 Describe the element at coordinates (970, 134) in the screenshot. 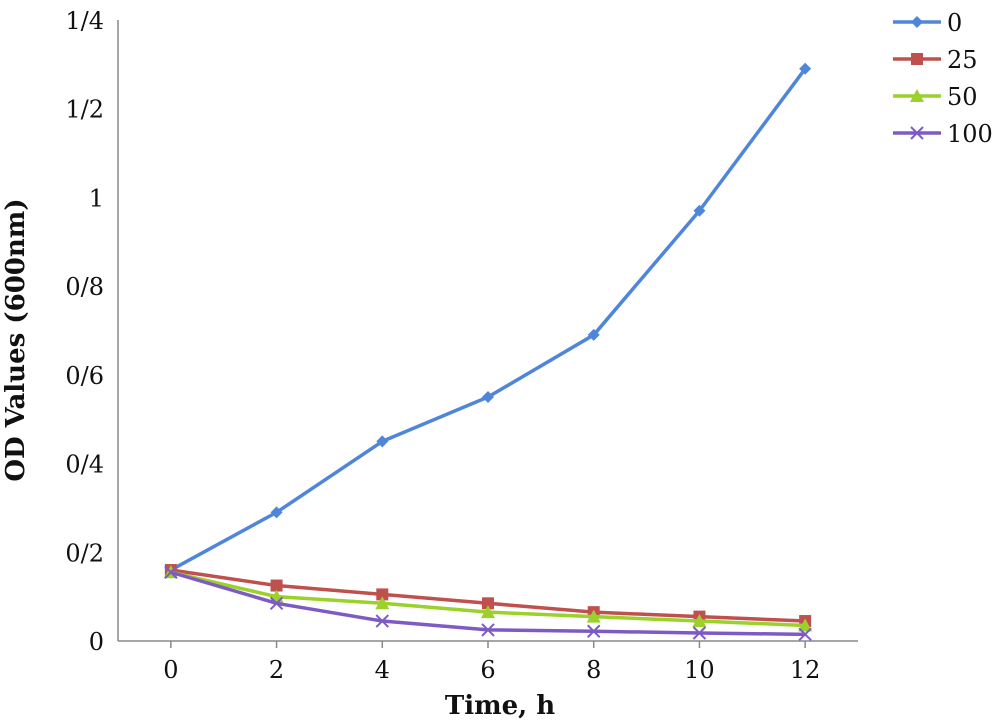

I see `legend-label: 100` at that location.